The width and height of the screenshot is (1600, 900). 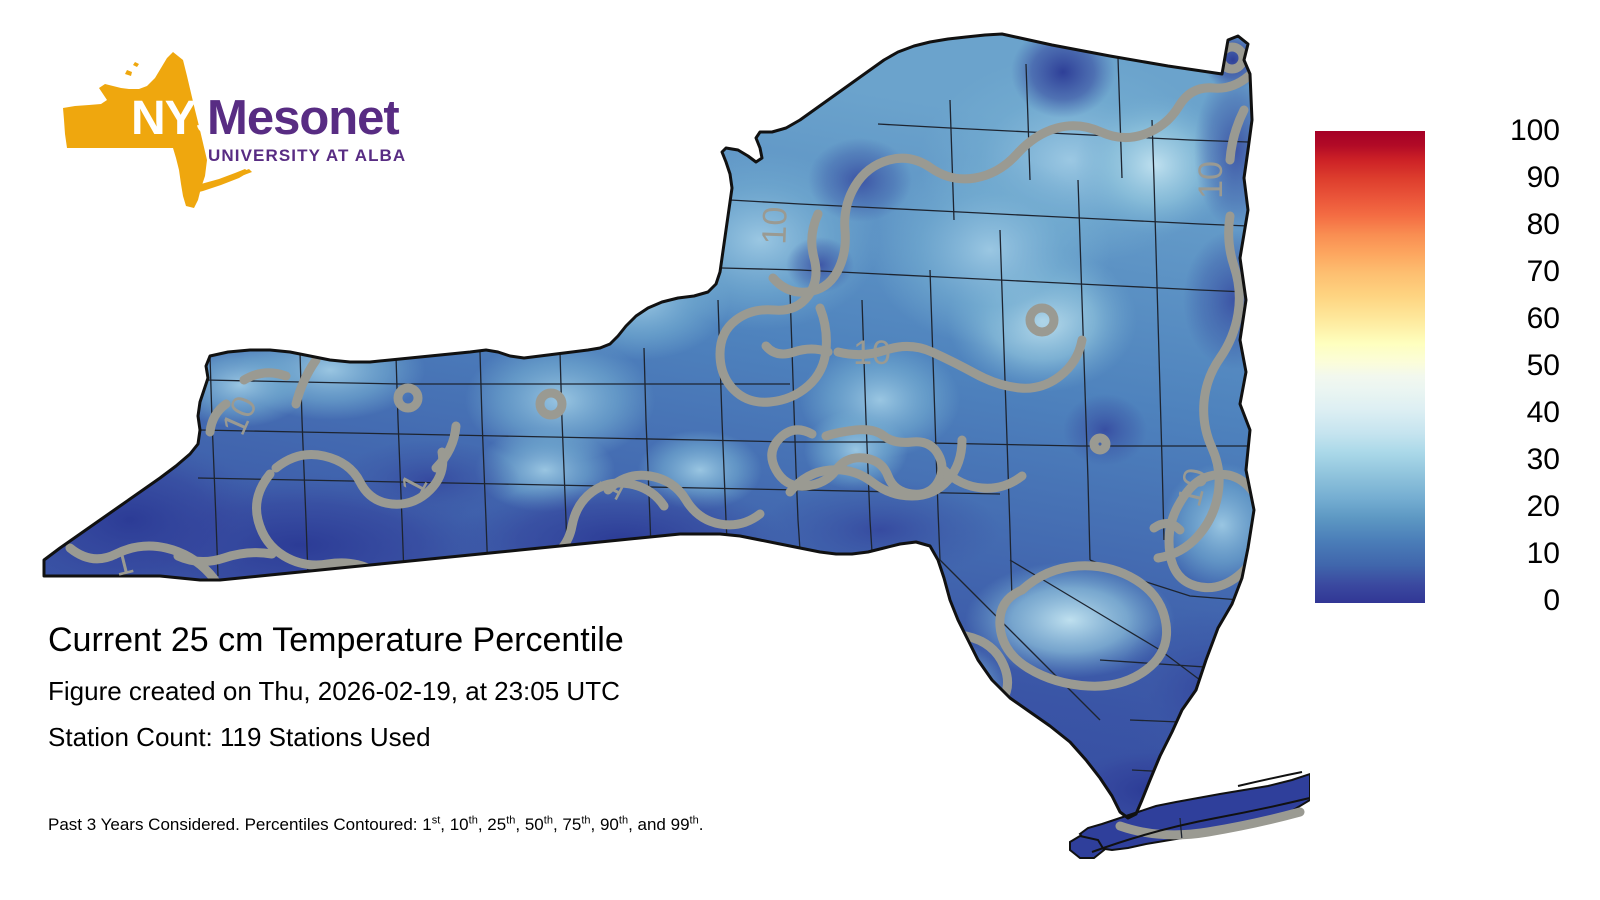 What do you see at coordinates (538, 824) in the screenshot?
I see `footnote-percentile: 50th` at bounding box center [538, 824].